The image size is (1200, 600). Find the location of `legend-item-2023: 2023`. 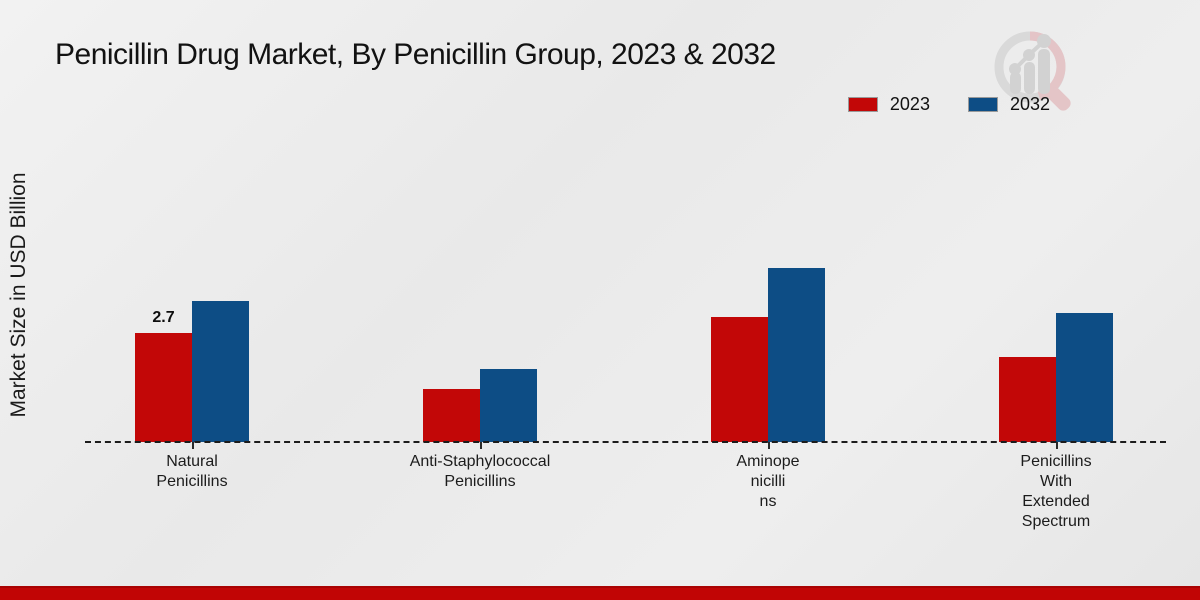

legend-item-2023: 2023 is located at coordinates (888, 104).